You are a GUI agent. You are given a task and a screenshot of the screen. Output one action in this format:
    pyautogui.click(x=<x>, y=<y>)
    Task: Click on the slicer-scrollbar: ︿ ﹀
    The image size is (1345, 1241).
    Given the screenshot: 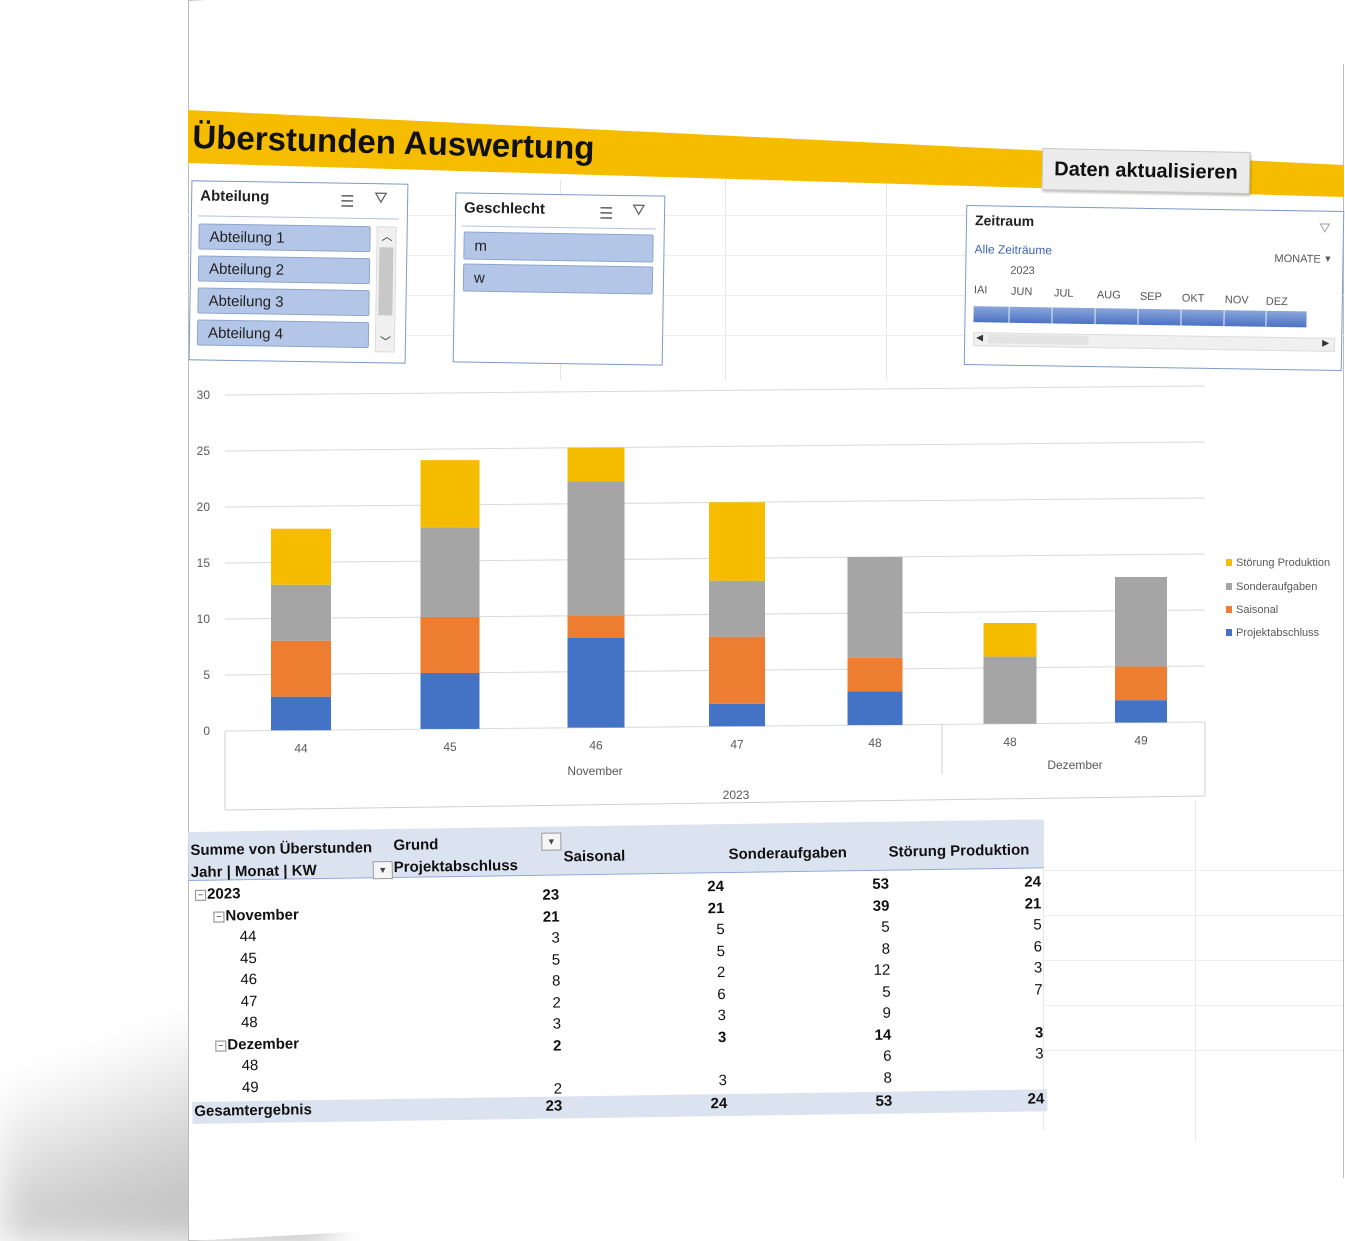 What is the action you would take?
    pyautogui.click(x=385, y=289)
    